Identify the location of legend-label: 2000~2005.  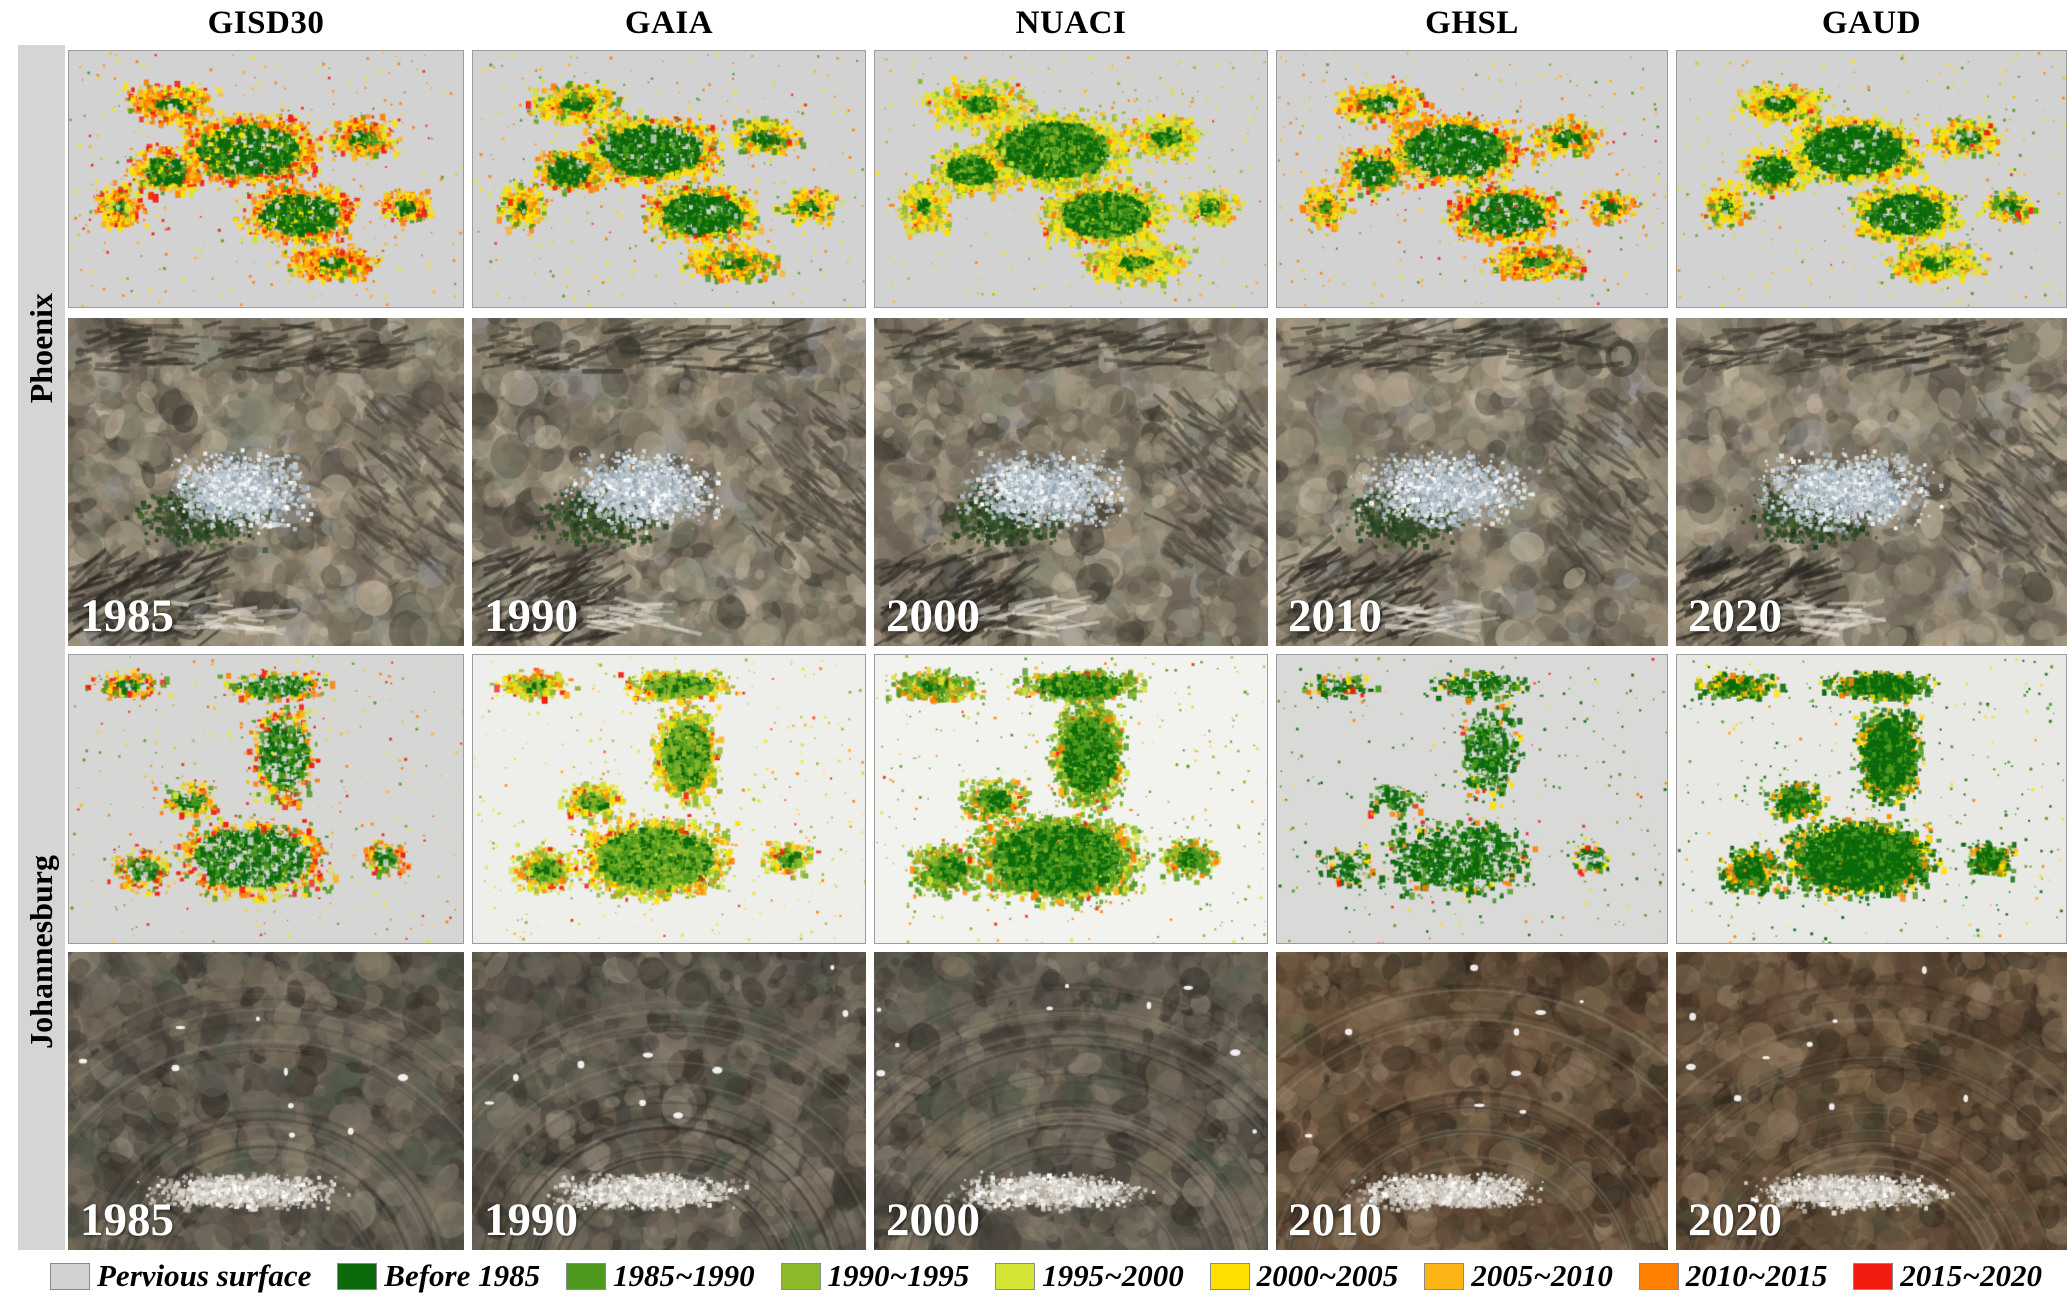
(1327, 1275).